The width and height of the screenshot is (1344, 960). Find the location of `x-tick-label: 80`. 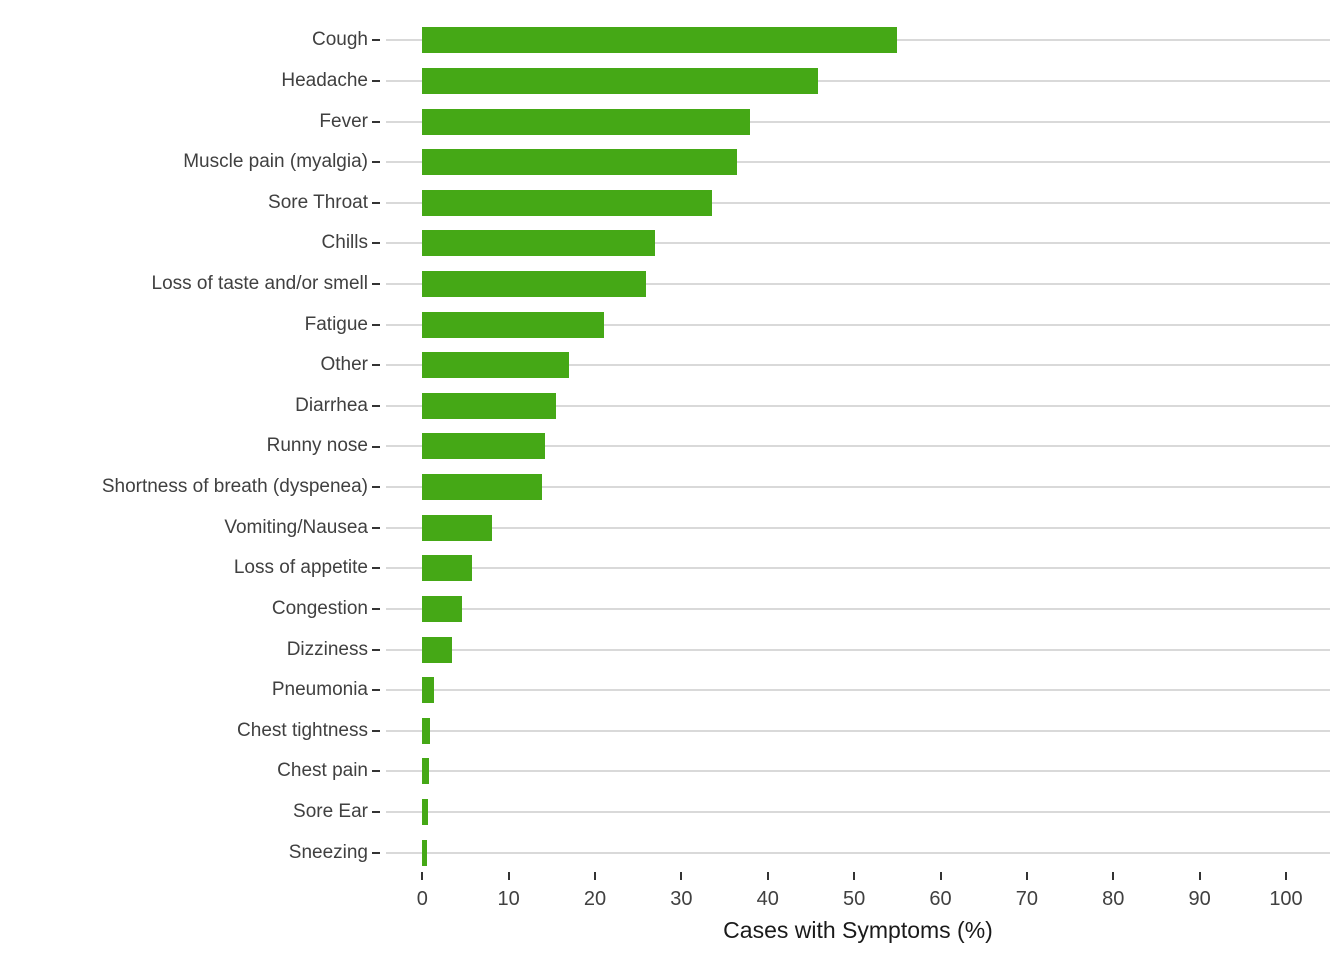

x-tick-label: 80 is located at coordinates (1113, 899).